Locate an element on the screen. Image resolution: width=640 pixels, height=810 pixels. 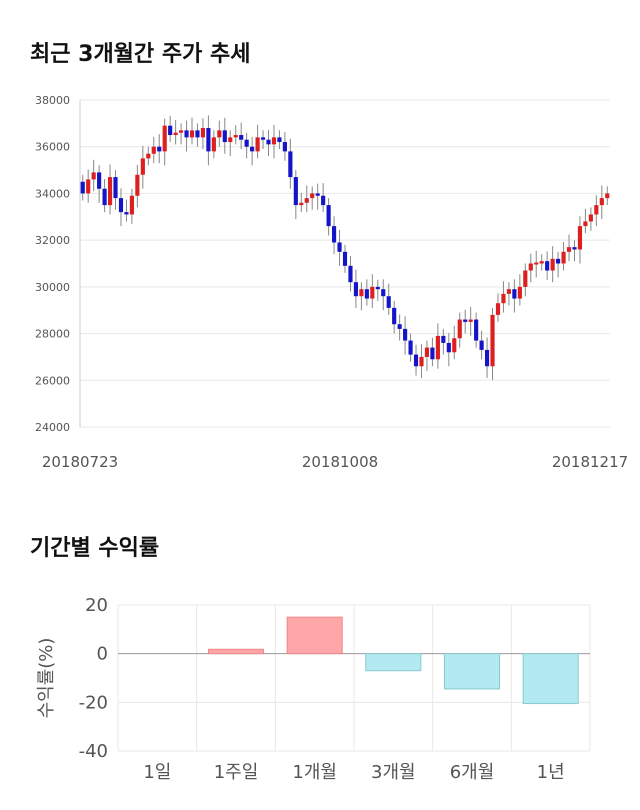
returns-x-tick-label: 1일 is located at coordinates (157, 772).